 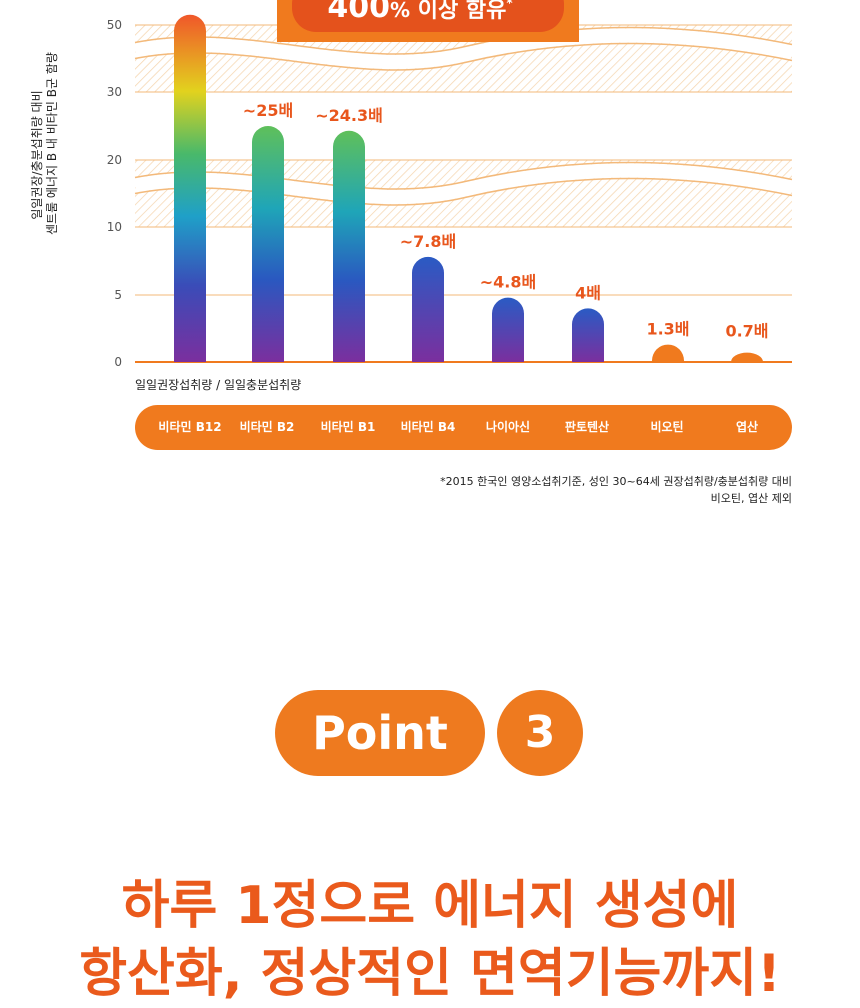 I want to click on point-number-badge: 3, so click(x=540, y=733).